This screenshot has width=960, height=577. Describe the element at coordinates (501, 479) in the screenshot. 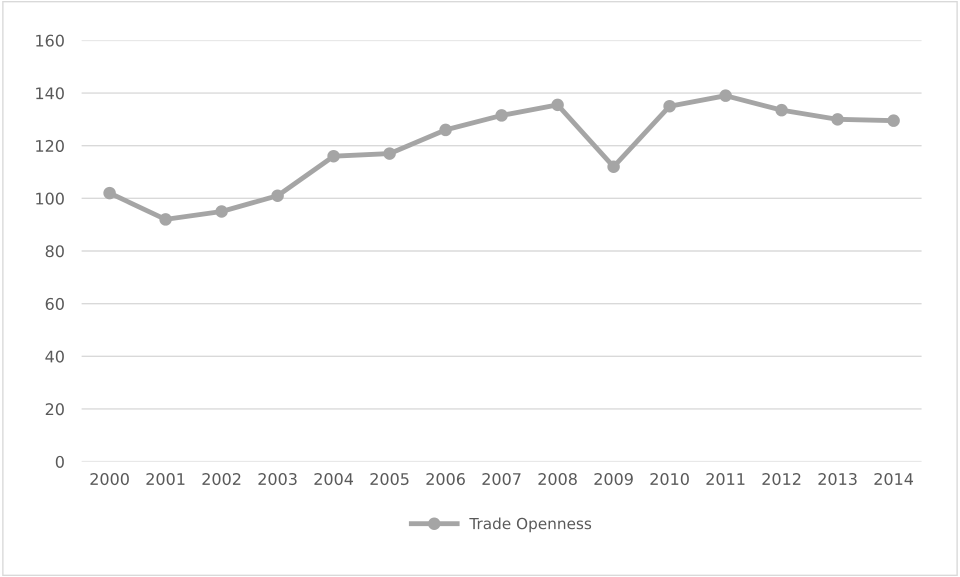

I see `x-tick-label: 2007` at that location.